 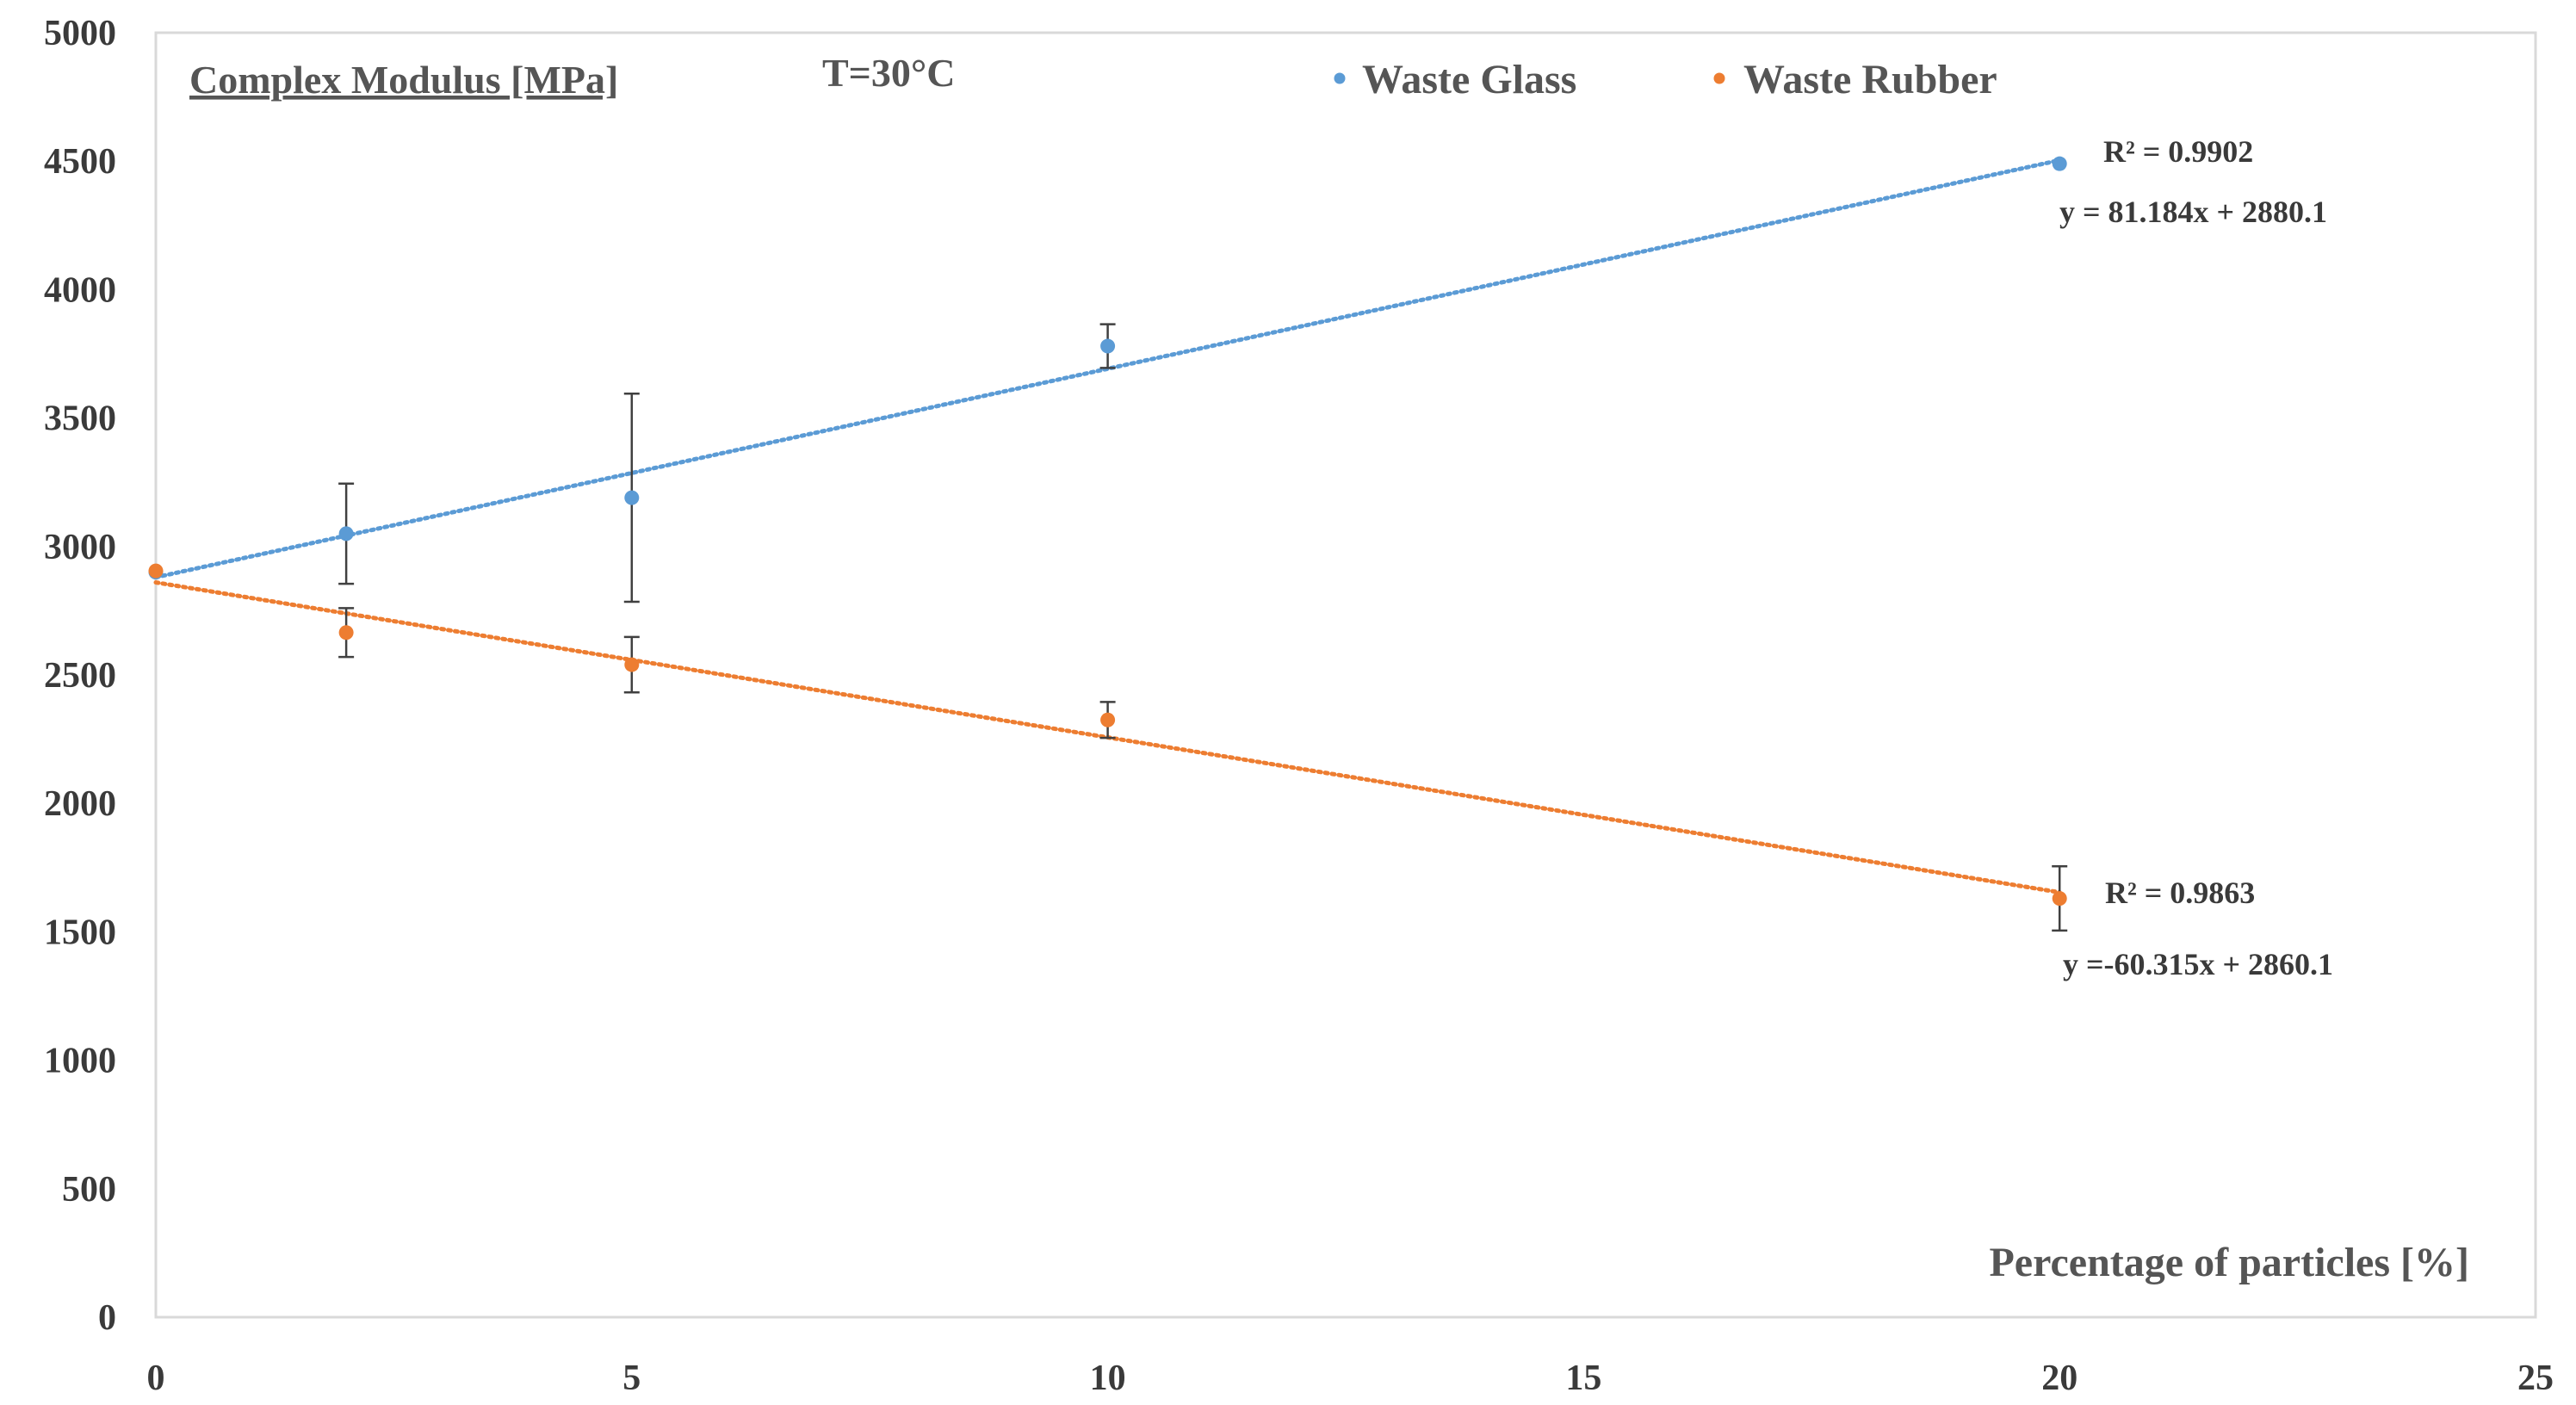 I want to click on y-tick-label: 4000, so click(x=80, y=290).